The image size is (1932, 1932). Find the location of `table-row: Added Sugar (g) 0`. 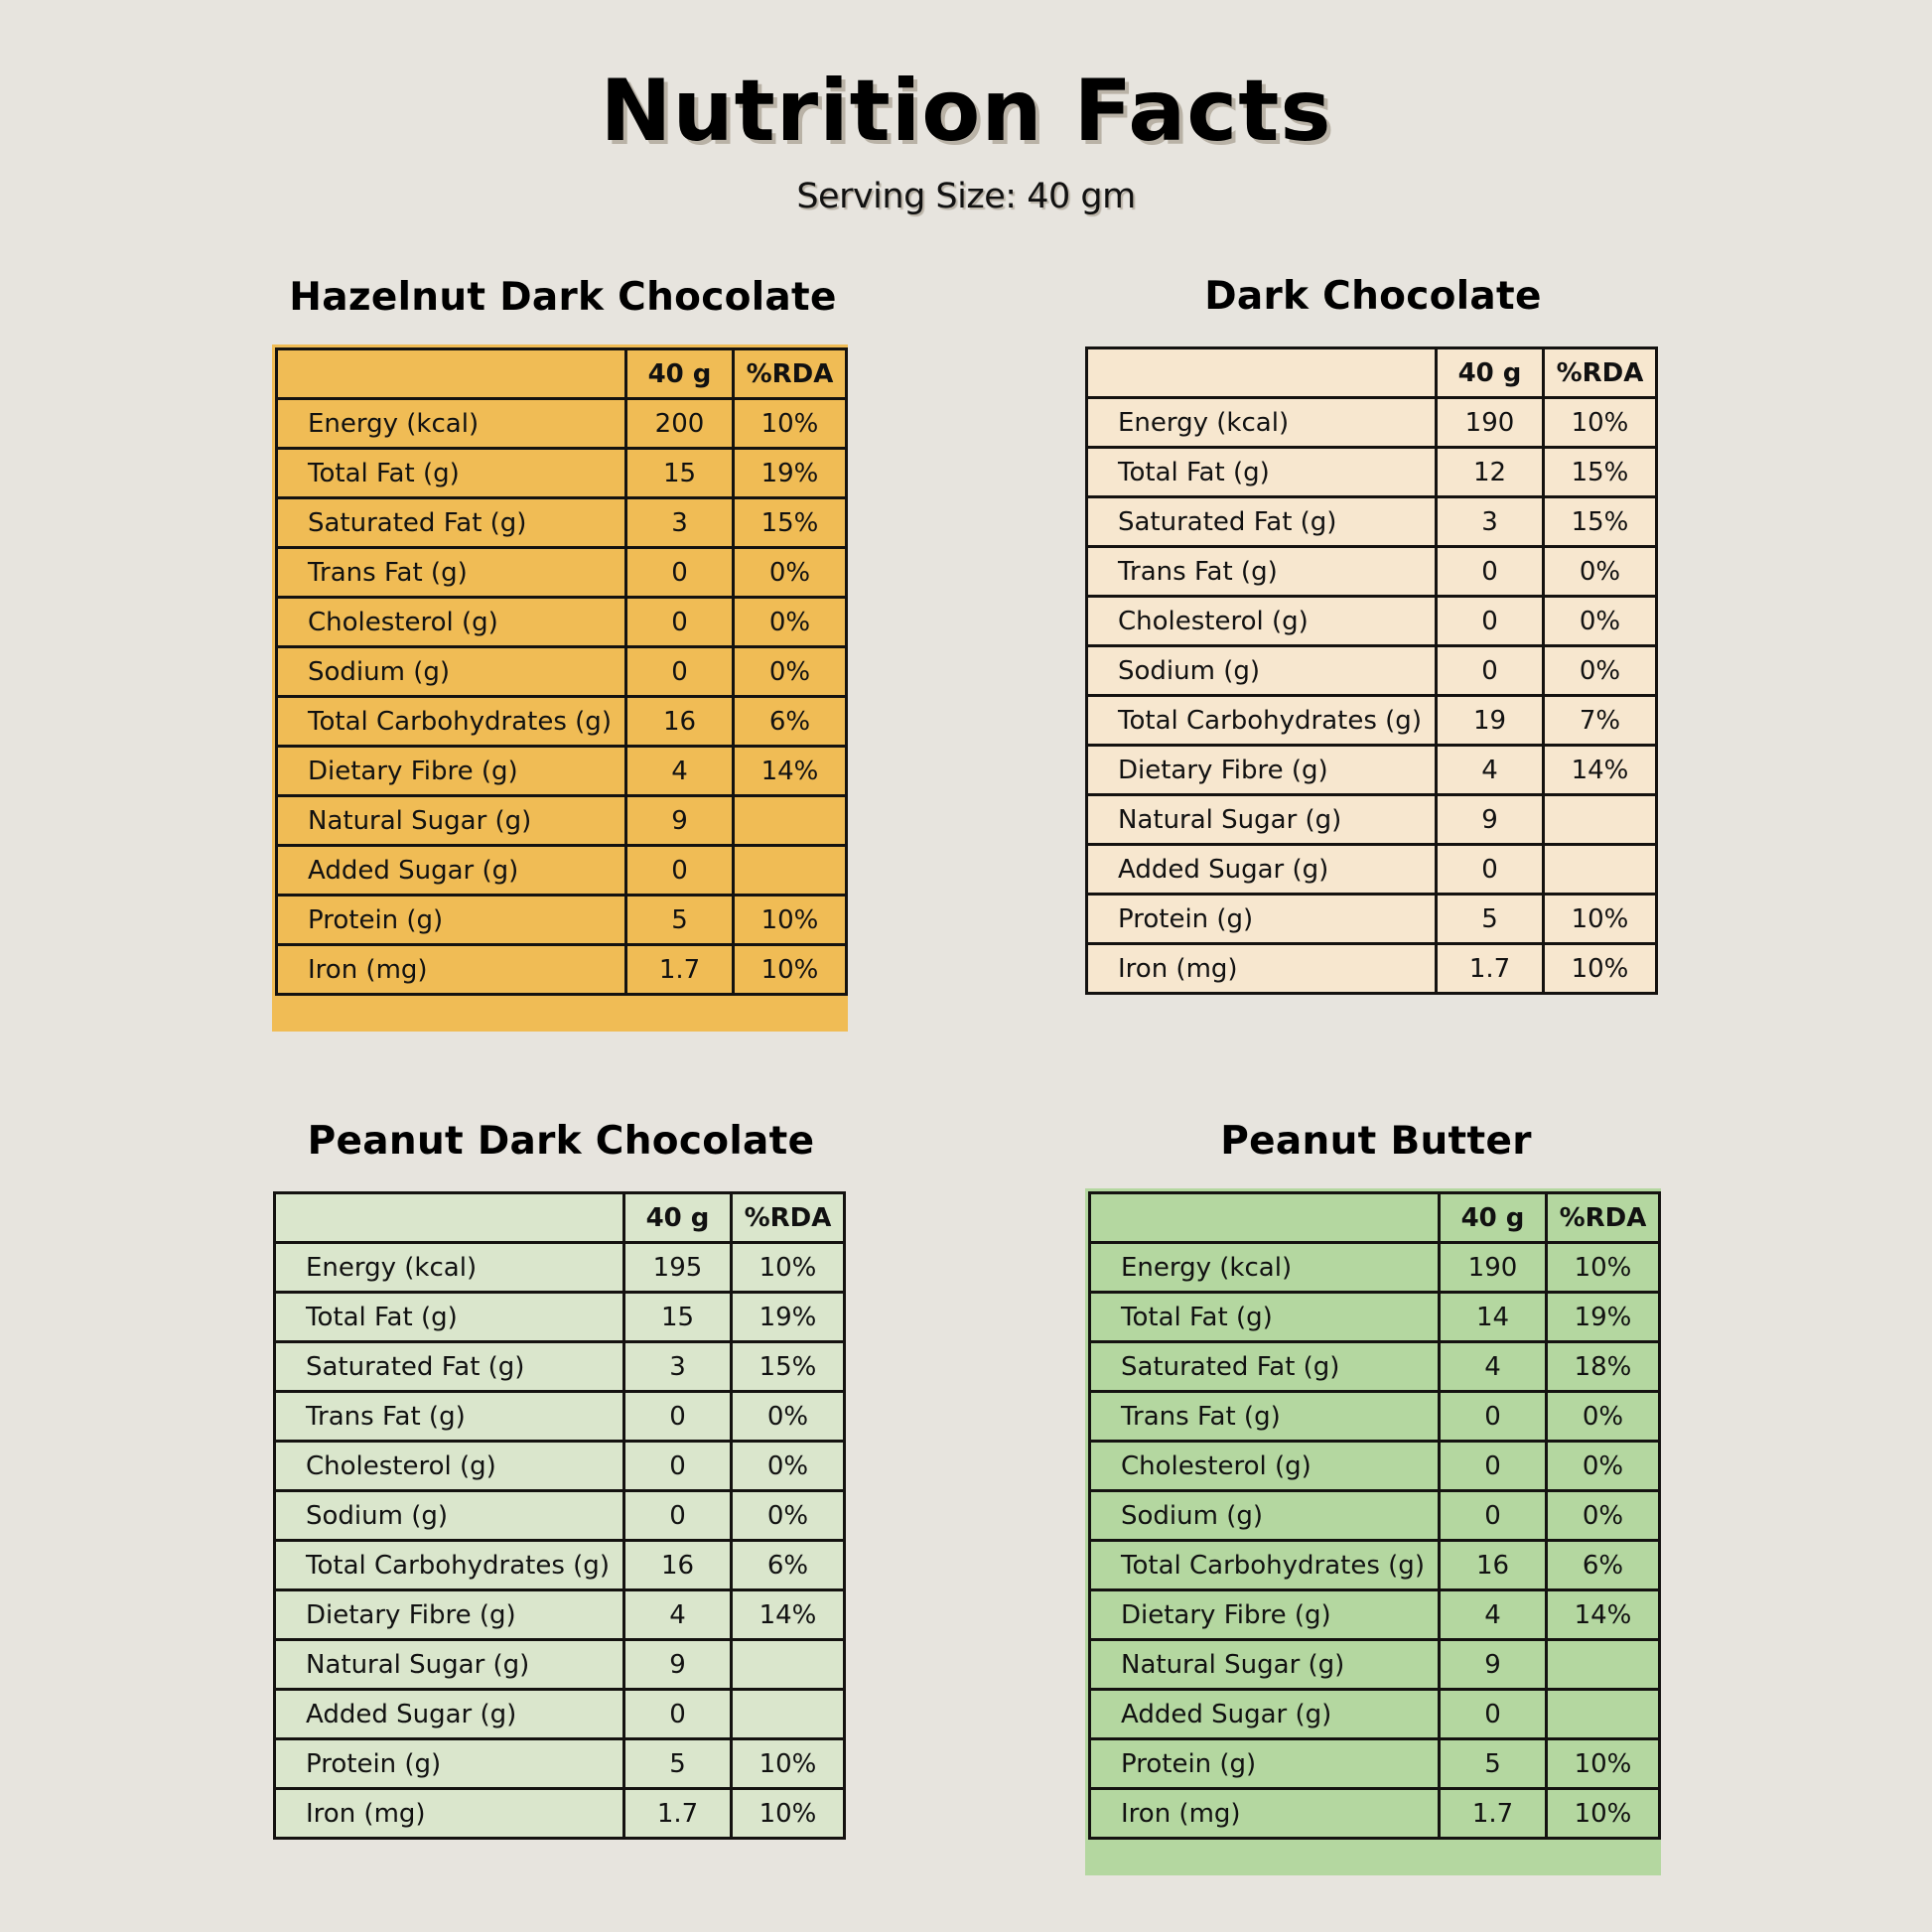

table-row: Added Sugar (g) 0 is located at coordinates (1371, 870).